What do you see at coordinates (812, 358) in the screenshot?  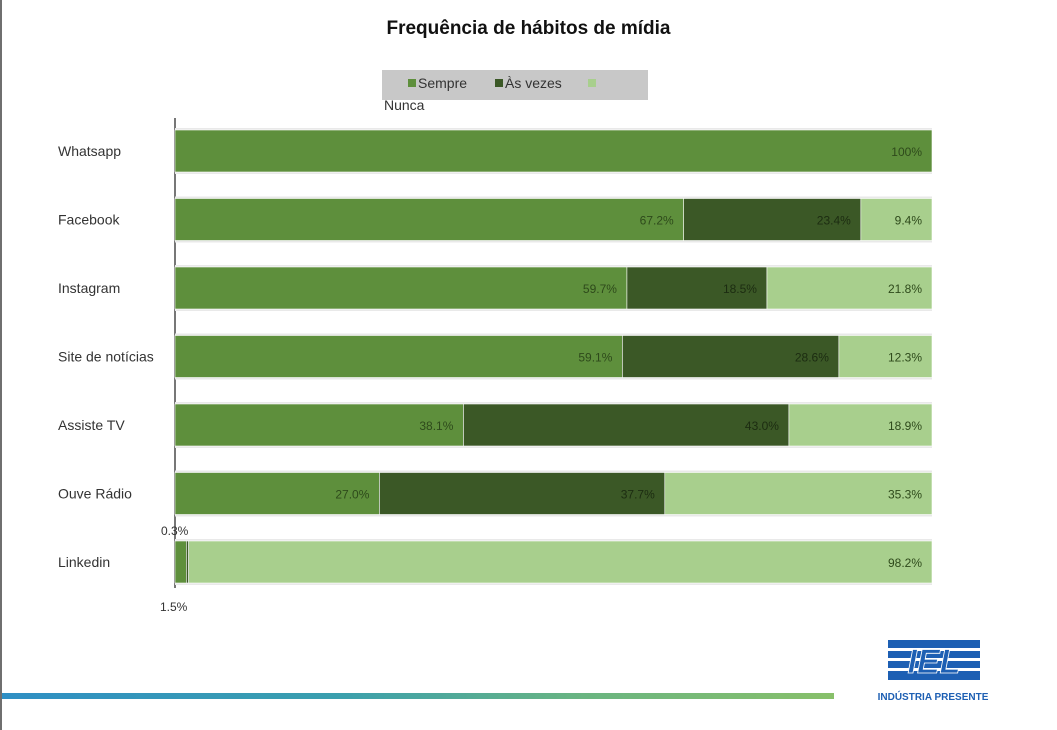 I see `data-label-site-de-noticias-1: 28.6%` at bounding box center [812, 358].